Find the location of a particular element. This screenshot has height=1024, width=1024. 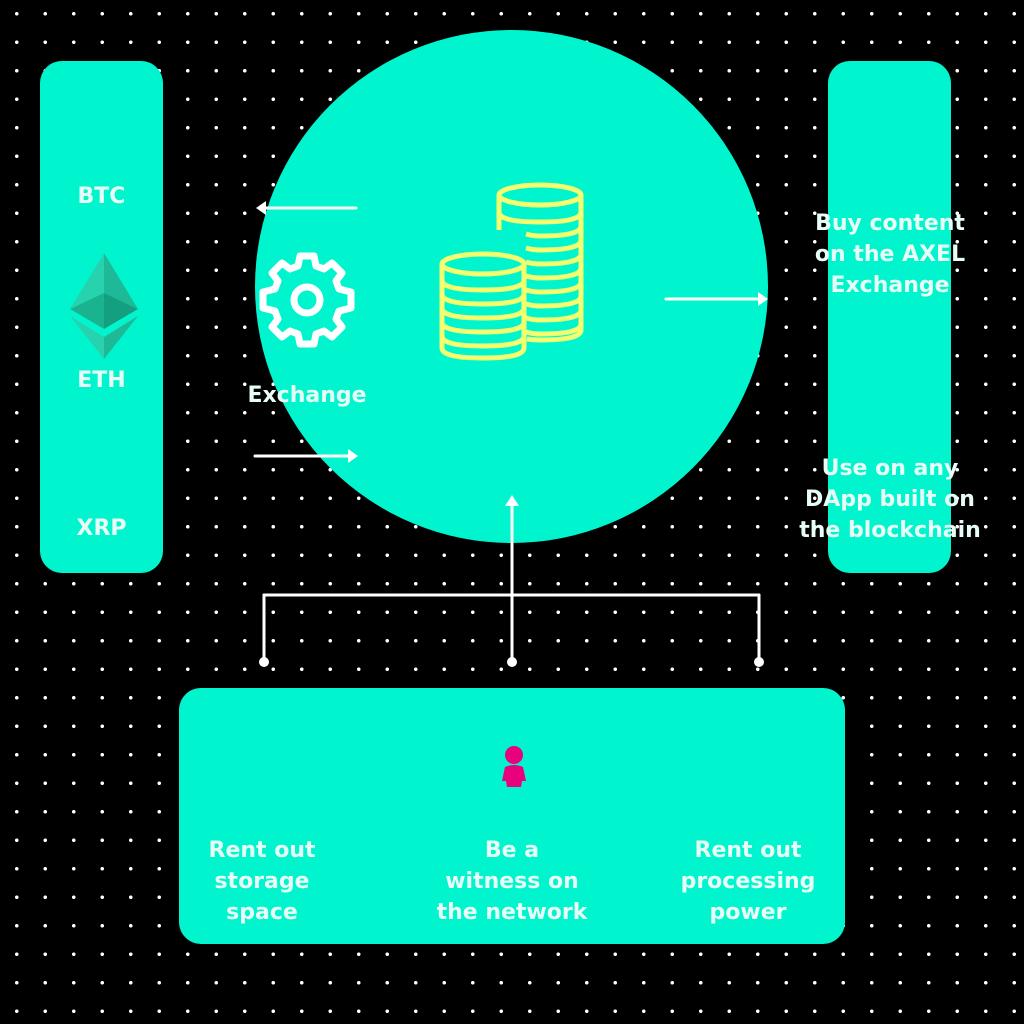

use-label-buy-content: Buy content on the AXEL Exchange is located at coordinates (890, 254).